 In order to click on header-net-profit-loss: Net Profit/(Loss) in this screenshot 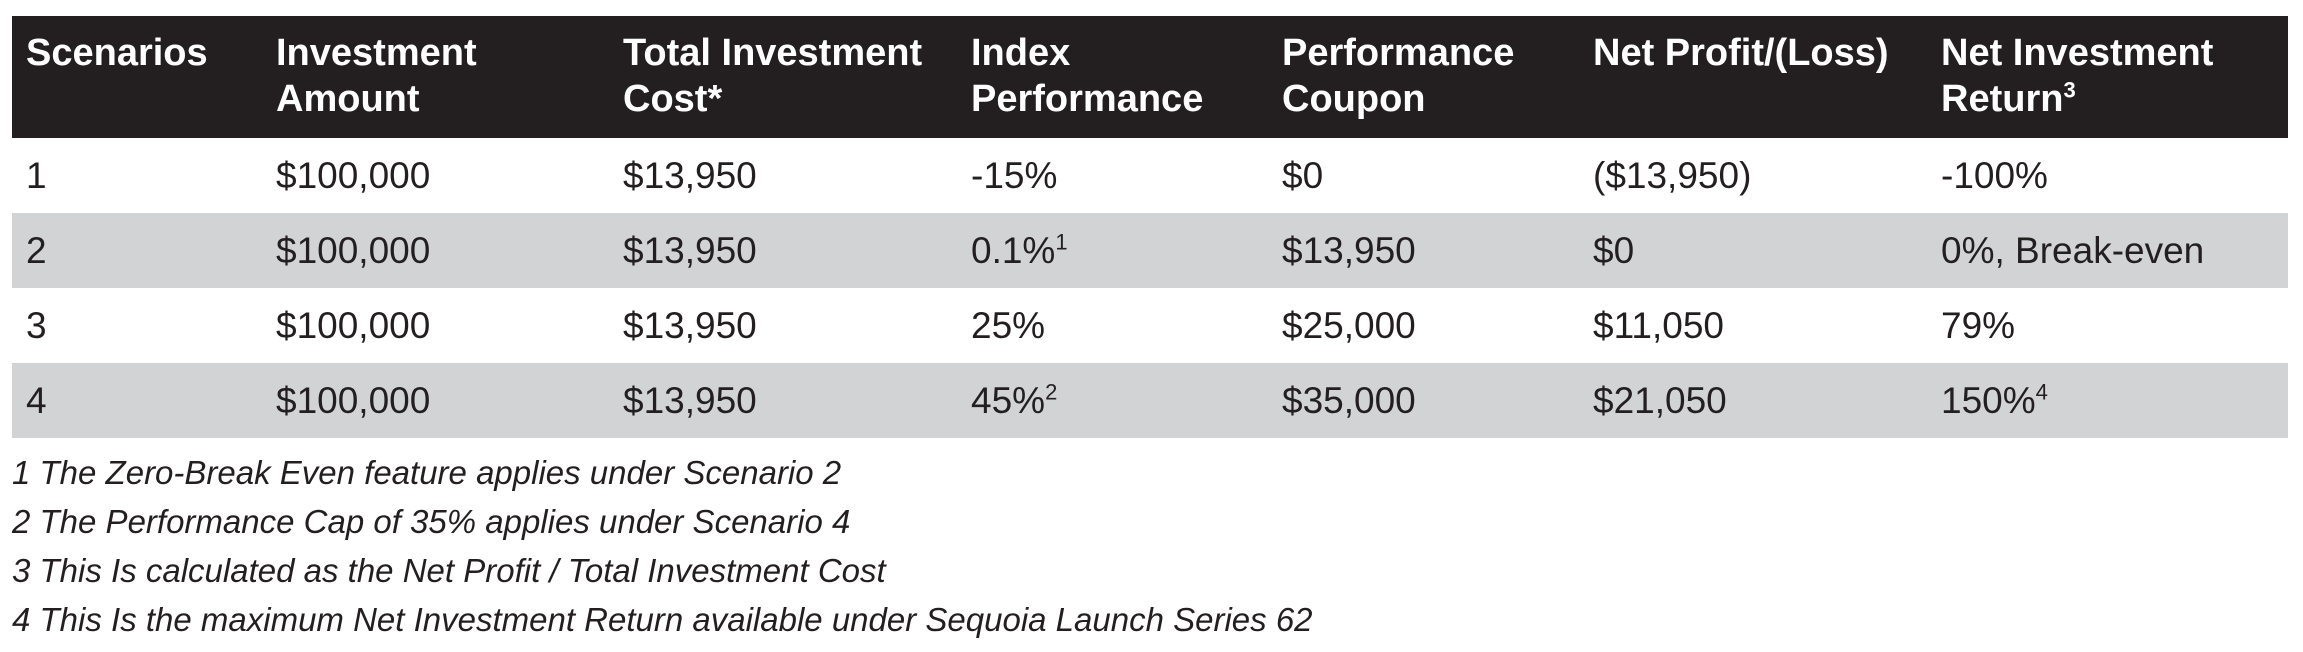, I will do `click(1753, 77)`.